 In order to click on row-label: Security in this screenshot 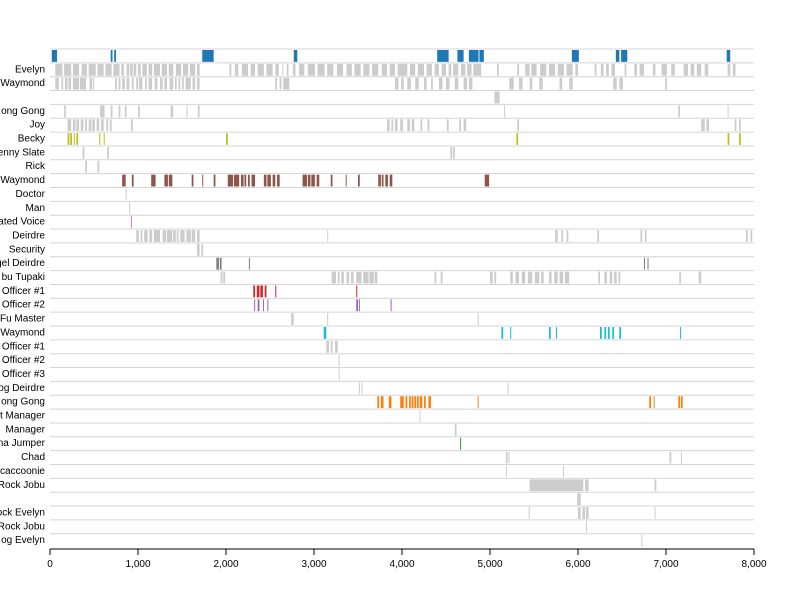, I will do `click(27, 249)`.